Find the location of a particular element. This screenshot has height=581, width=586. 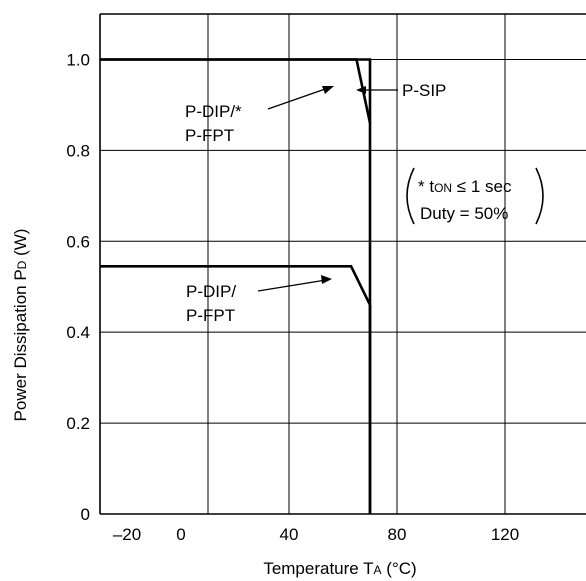

annotation-dip-star-line1: P-DIP/* is located at coordinates (213, 111).